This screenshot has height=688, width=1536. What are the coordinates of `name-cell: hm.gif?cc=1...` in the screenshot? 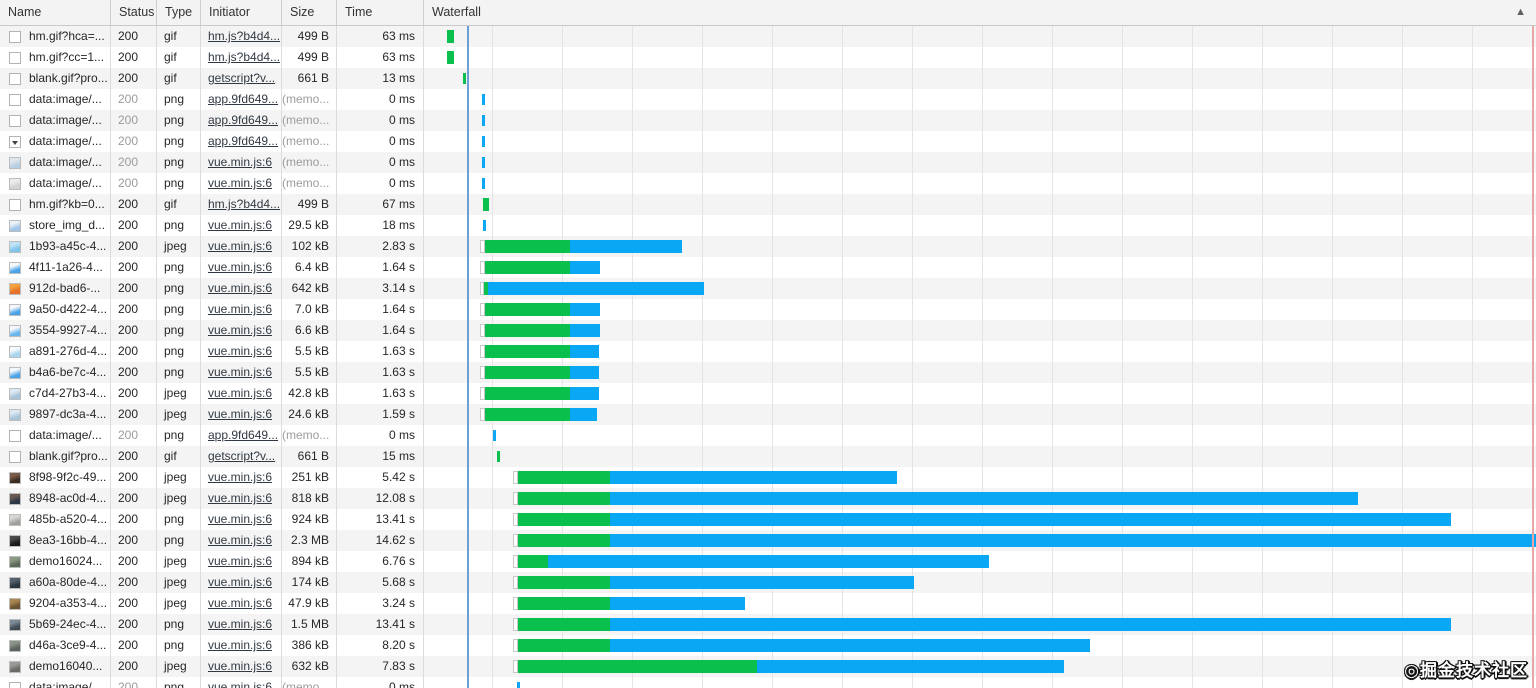 It's located at (55, 57).